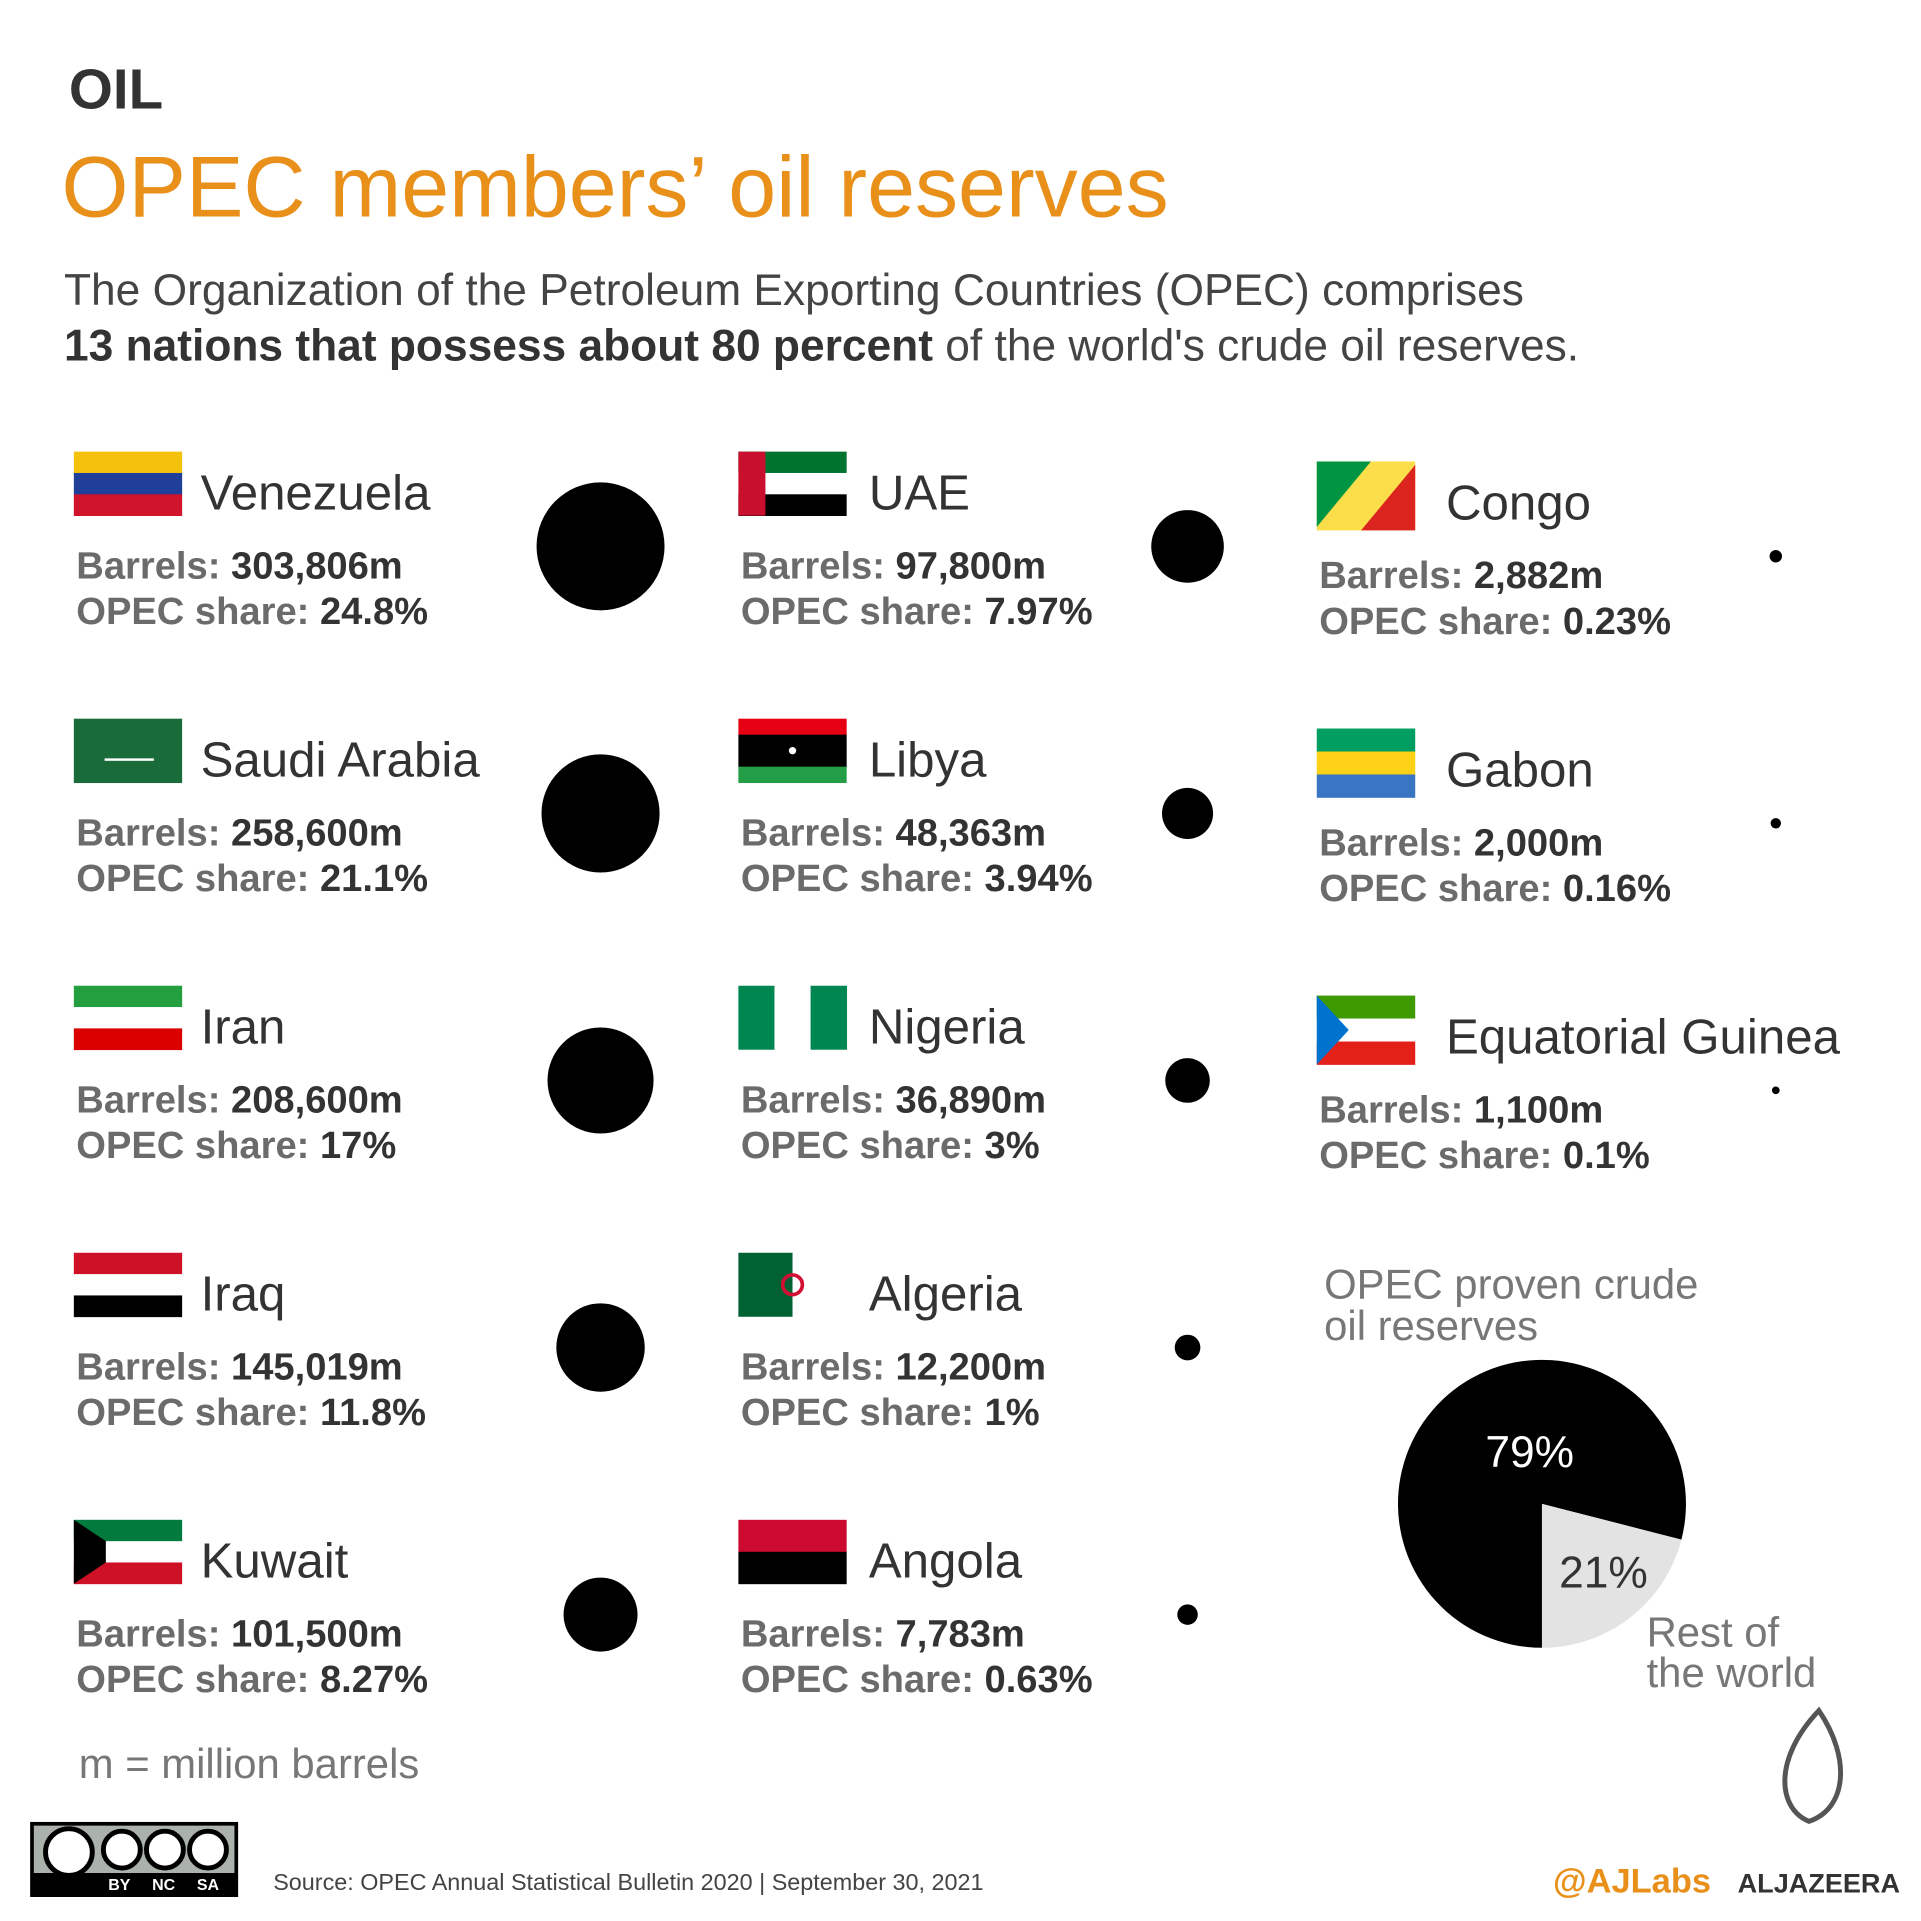 The height and width of the screenshot is (1921, 1921). Describe the element at coordinates (893, 1367) in the screenshot. I see `barrels: Barrels: 12,200m` at that location.